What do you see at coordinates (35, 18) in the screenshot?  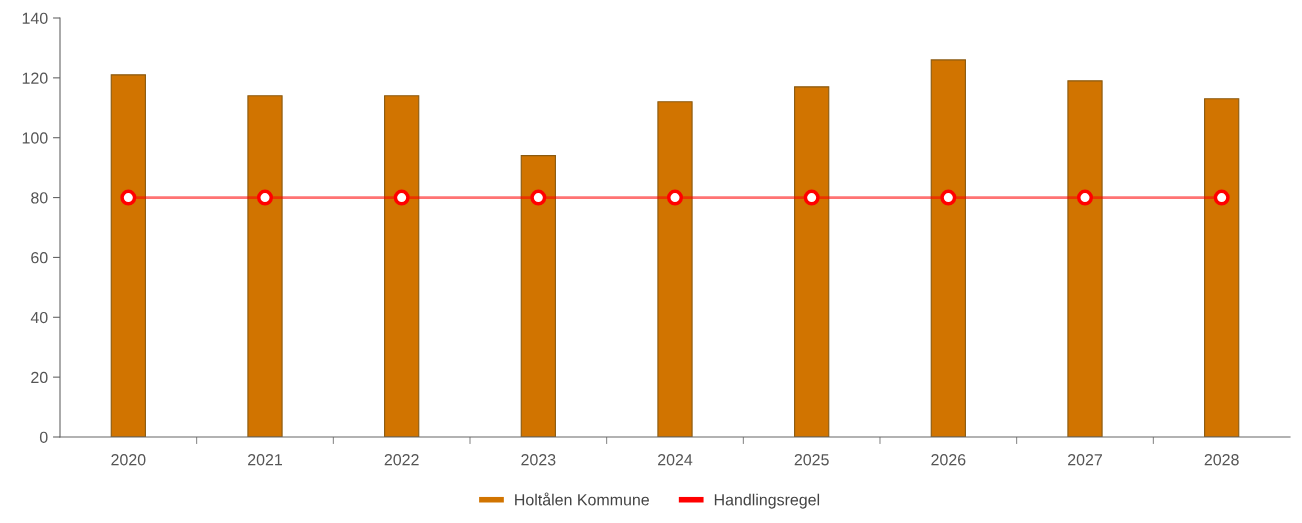 I see `y-tick-label: 140` at bounding box center [35, 18].